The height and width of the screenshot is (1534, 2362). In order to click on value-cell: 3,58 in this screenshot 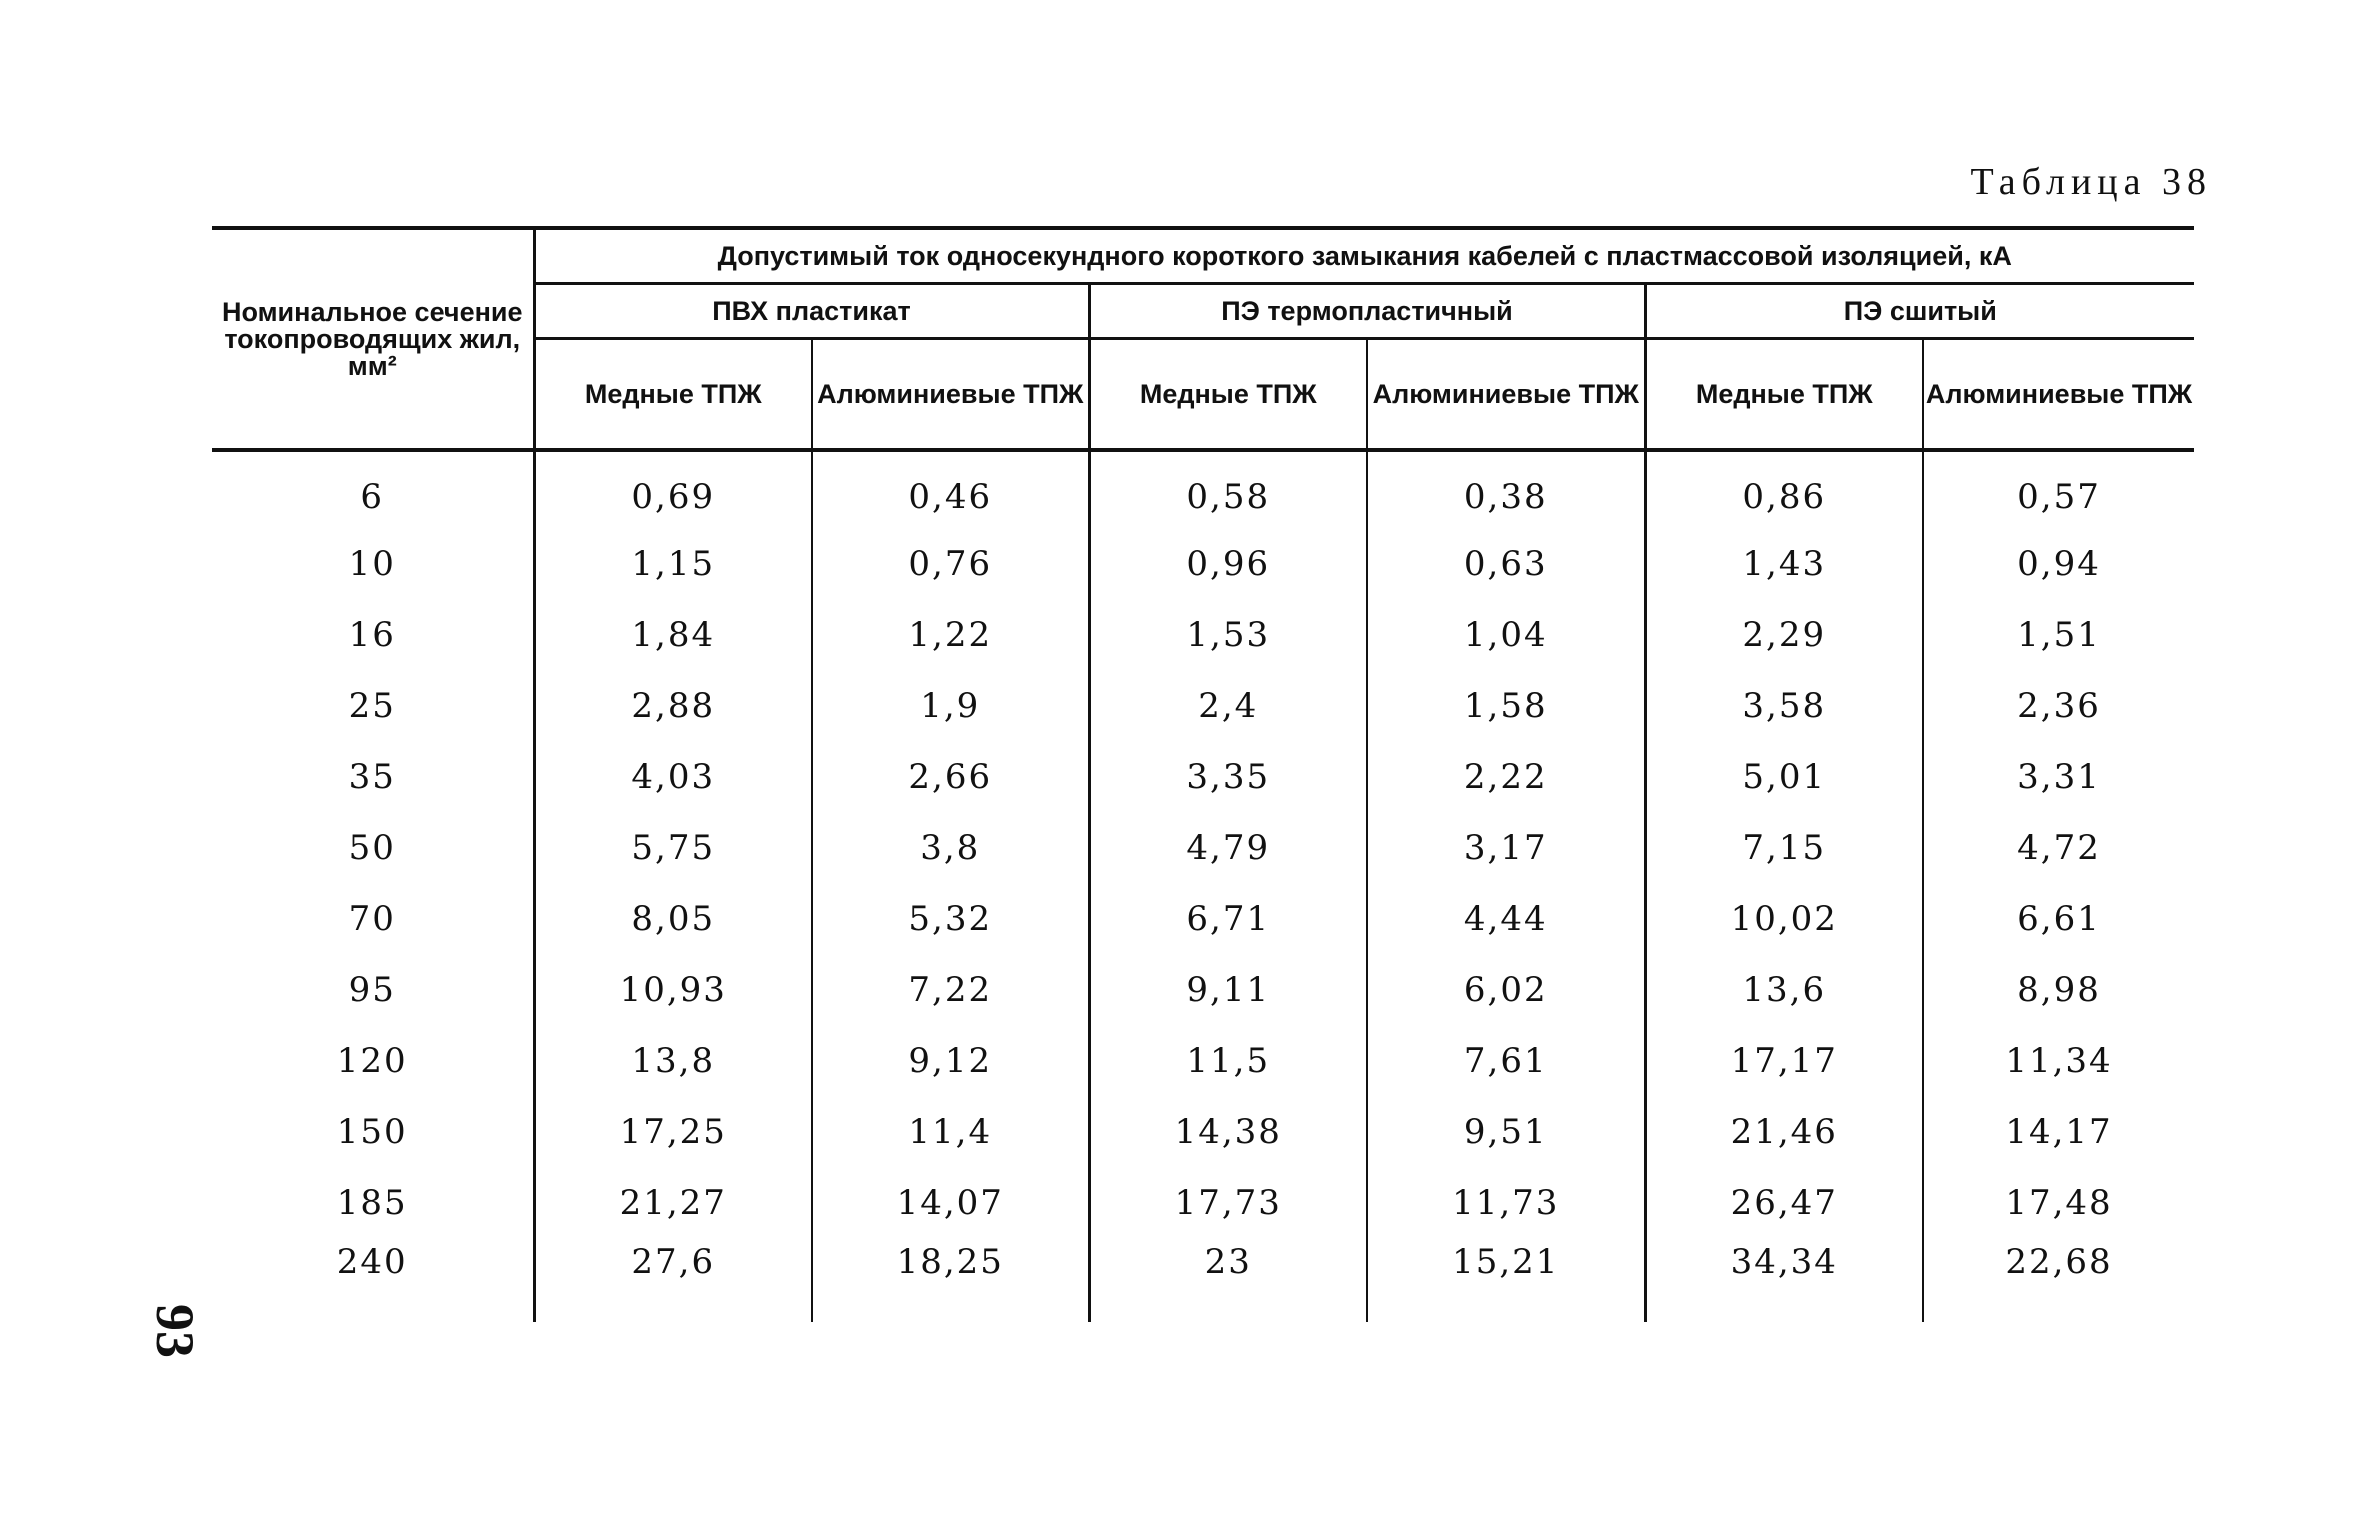, I will do `click(1784, 705)`.